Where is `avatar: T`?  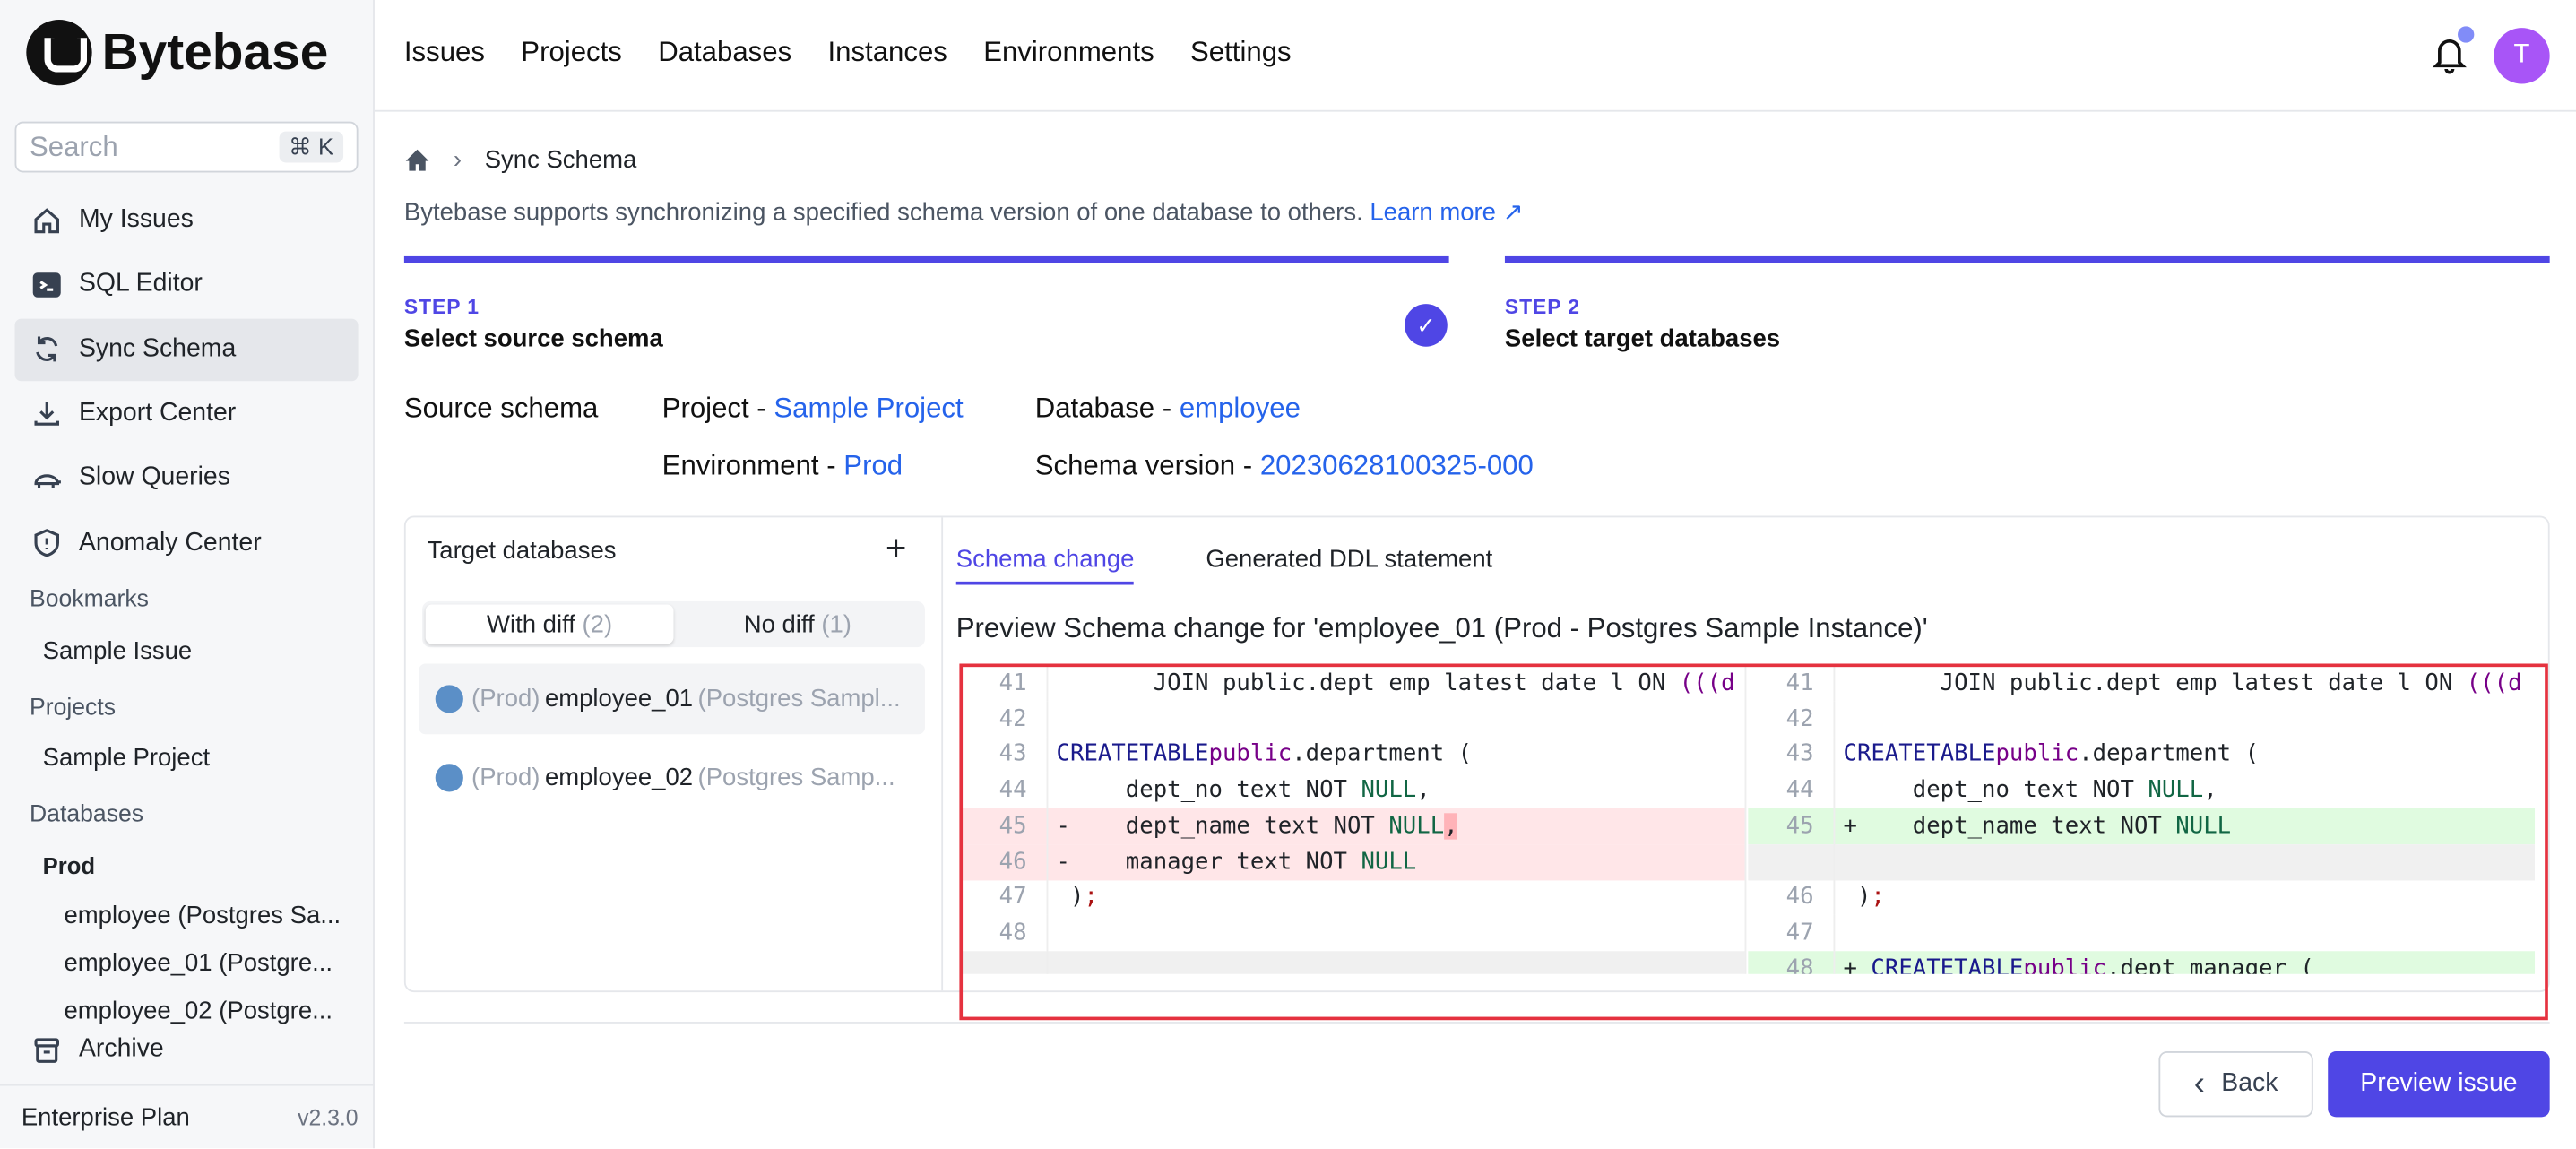 avatar: T is located at coordinates (2522, 56).